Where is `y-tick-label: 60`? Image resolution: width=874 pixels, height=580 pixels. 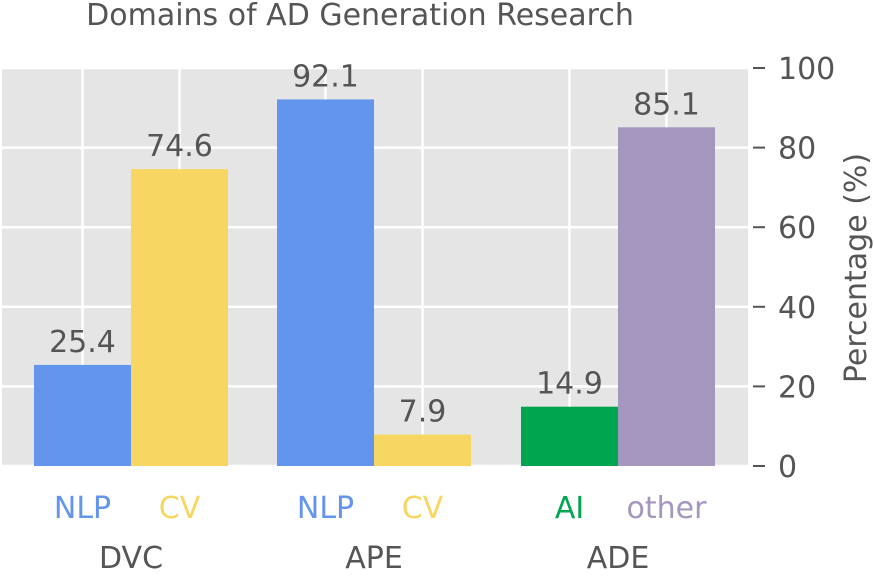 y-tick-label: 60 is located at coordinates (797, 228).